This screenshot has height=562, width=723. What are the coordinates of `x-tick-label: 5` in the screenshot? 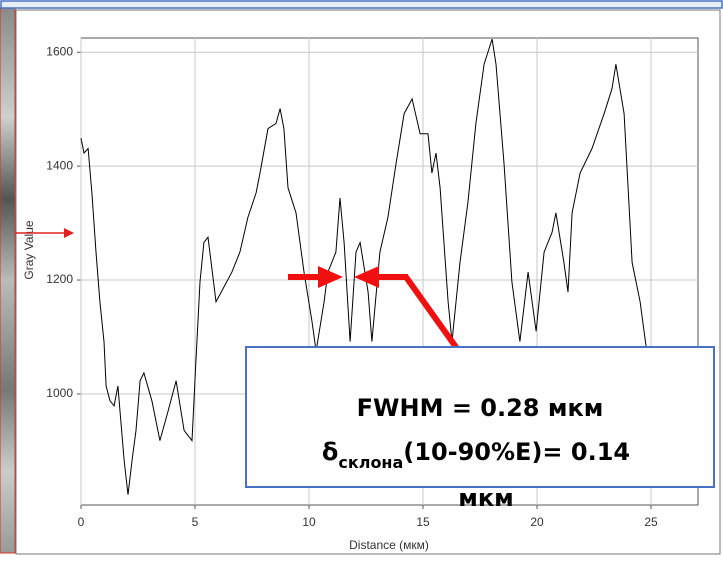 It's located at (195, 522).